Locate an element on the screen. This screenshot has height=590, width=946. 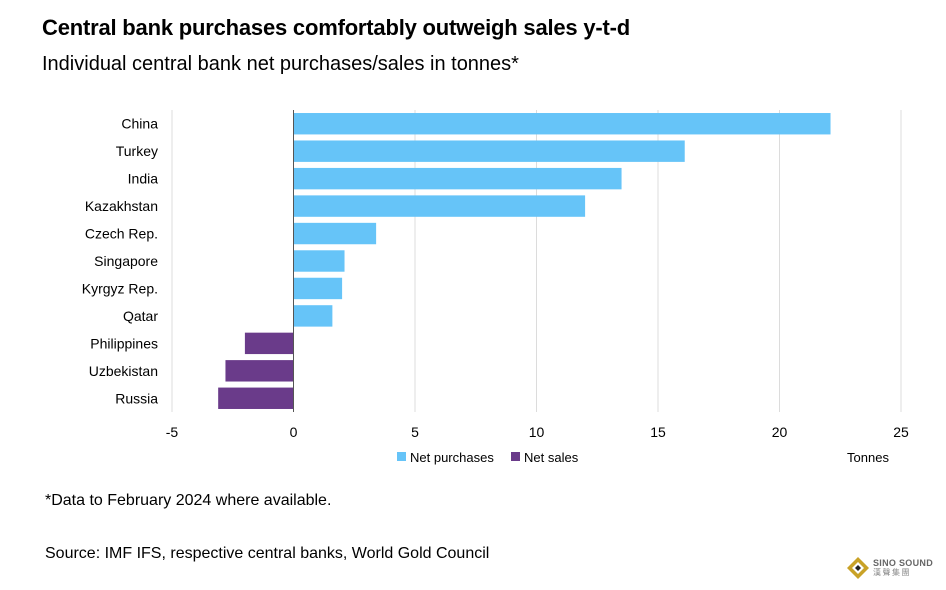
legend-label: Net sales is located at coordinates (551, 457).